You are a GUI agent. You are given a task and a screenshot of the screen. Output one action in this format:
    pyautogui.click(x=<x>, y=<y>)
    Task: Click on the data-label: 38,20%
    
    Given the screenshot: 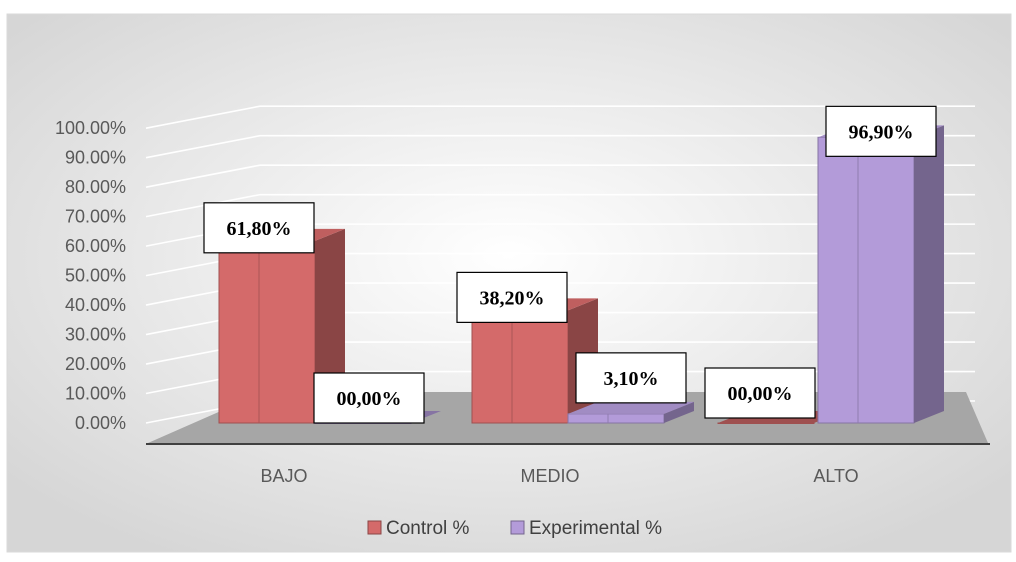 What is the action you would take?
    pyautogui.click(x=512, y=298)
    